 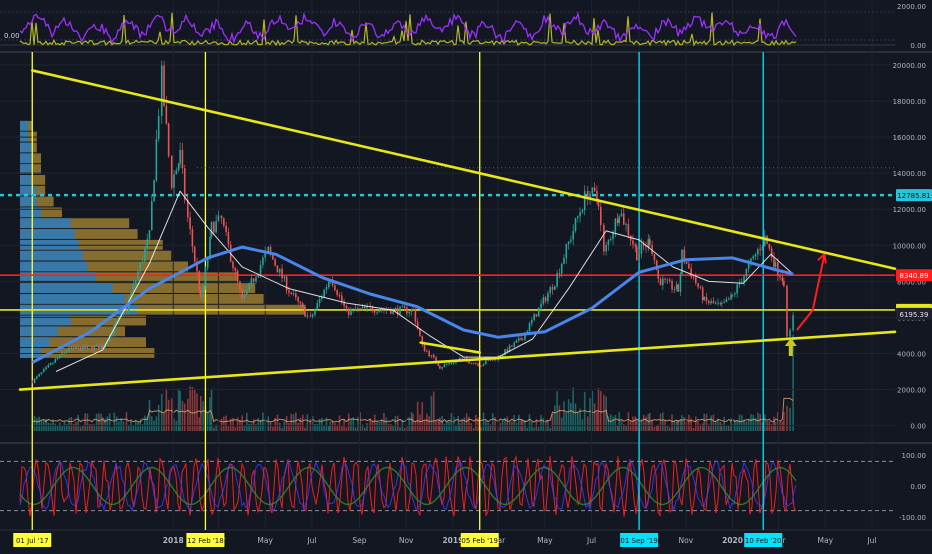 I want to click on highlighted-date-label: 12 Feb '18, so click(x=205, y=541).